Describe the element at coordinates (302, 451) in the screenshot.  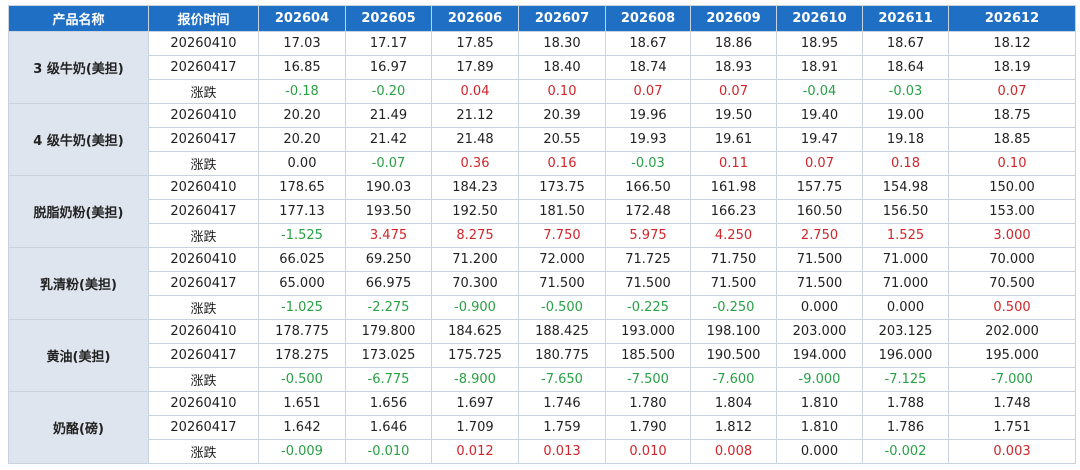
I see `change-cell: -0.009` at that location.